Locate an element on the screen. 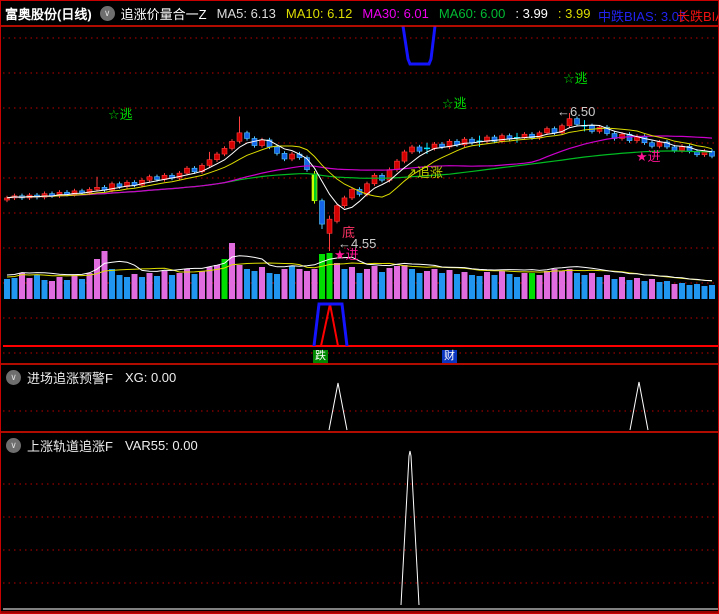 The height and width of the screenshot is (614, 719). ma-label-0: MA5: 6.13 is located at coordinates (246, 13).